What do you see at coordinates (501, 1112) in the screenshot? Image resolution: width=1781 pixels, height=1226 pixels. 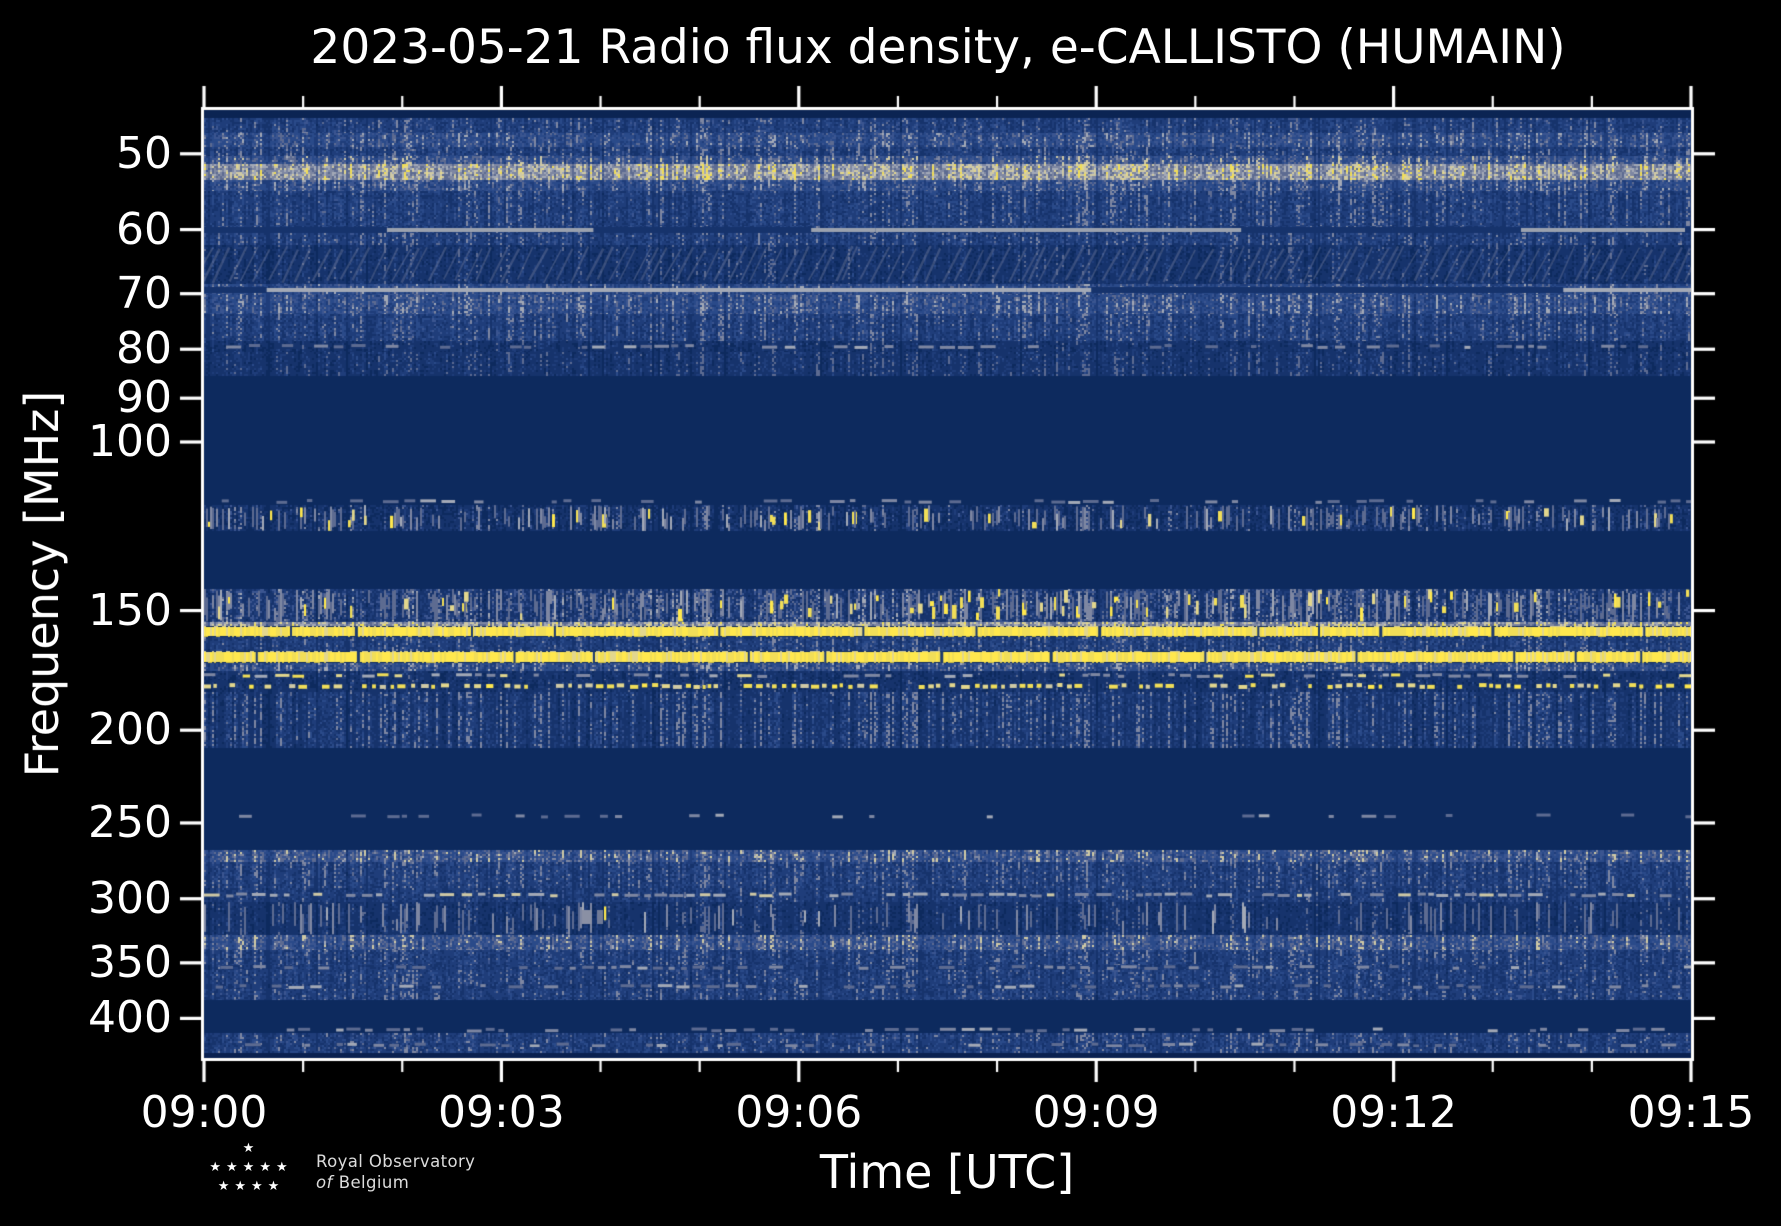 I see `x-tick-label: 09:03` at bounding box center [501, 1112].